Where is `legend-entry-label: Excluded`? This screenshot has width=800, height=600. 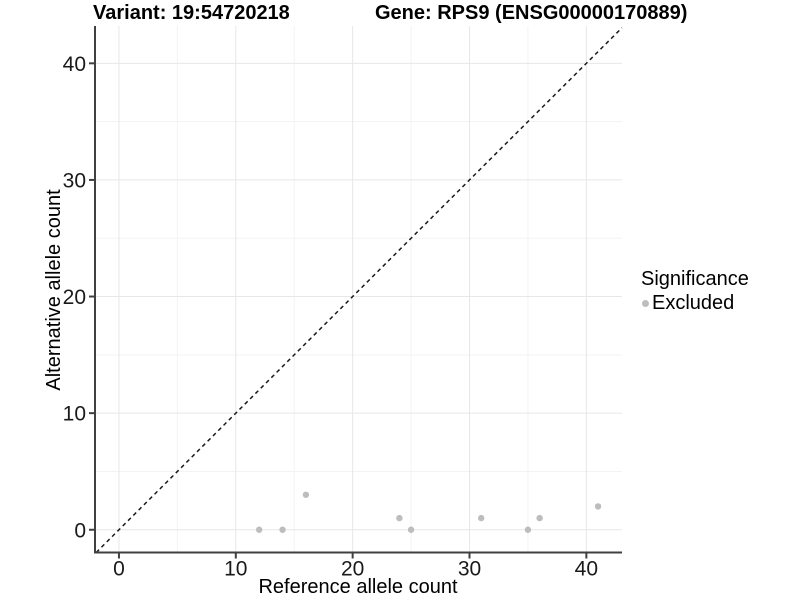 legend-entry-label: Excluded is located at coordinates (693, 303).